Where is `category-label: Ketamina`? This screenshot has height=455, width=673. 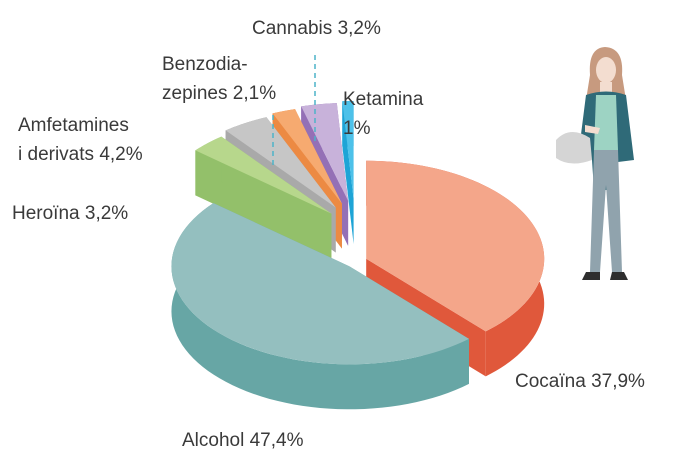
category-label: Ketamina is located at coordinates (383, 99).